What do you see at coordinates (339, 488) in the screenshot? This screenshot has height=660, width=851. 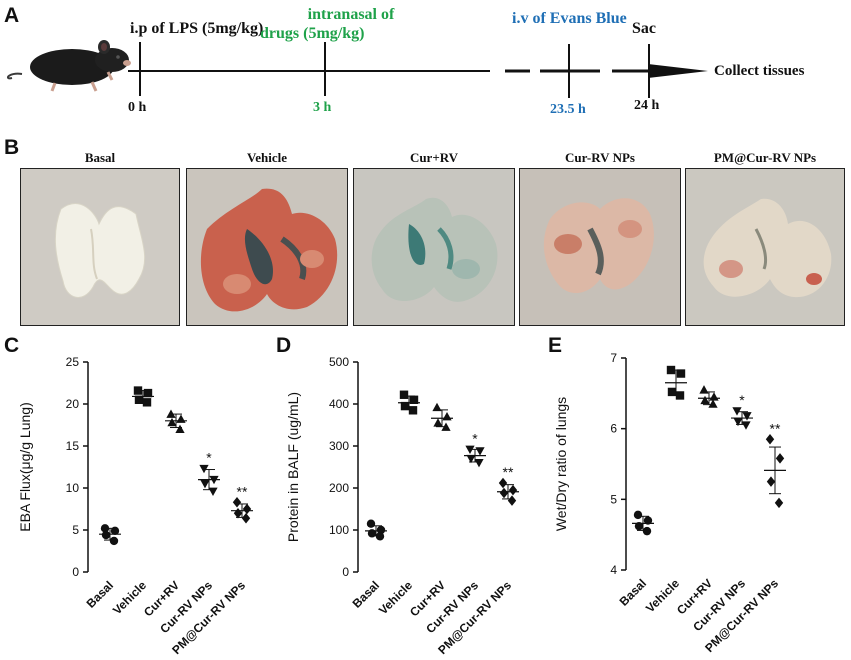 I see `y-tick-label: 200` at bounding box center [339, 488].